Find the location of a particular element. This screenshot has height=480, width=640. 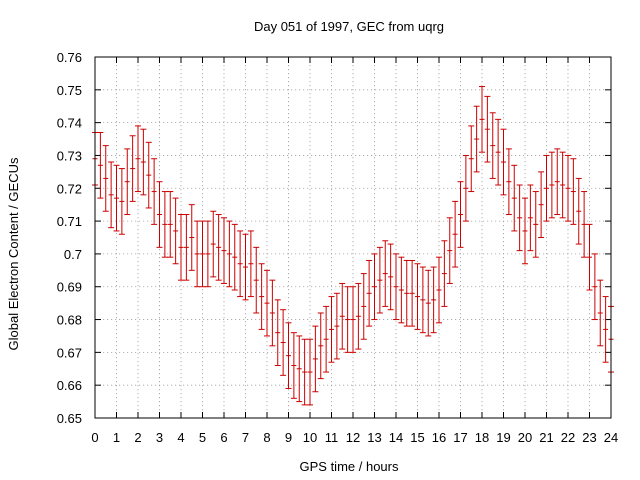

x-axis-label: GPS time / hours is located at coordinates (349, 466).